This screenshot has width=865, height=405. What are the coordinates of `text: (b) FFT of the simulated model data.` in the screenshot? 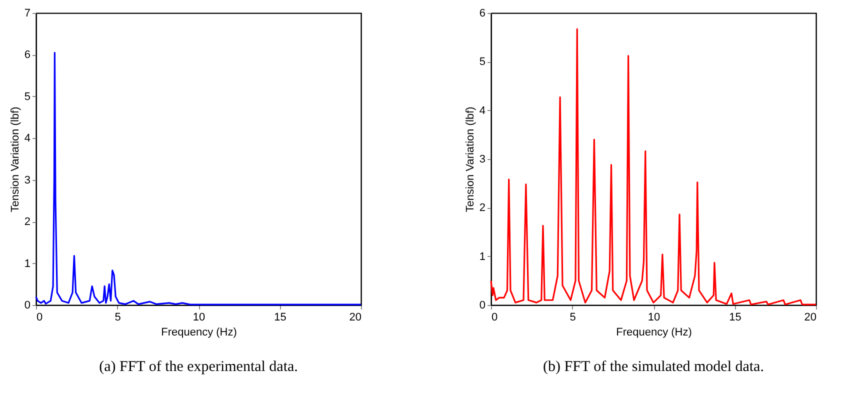 It's located at (653, 367).